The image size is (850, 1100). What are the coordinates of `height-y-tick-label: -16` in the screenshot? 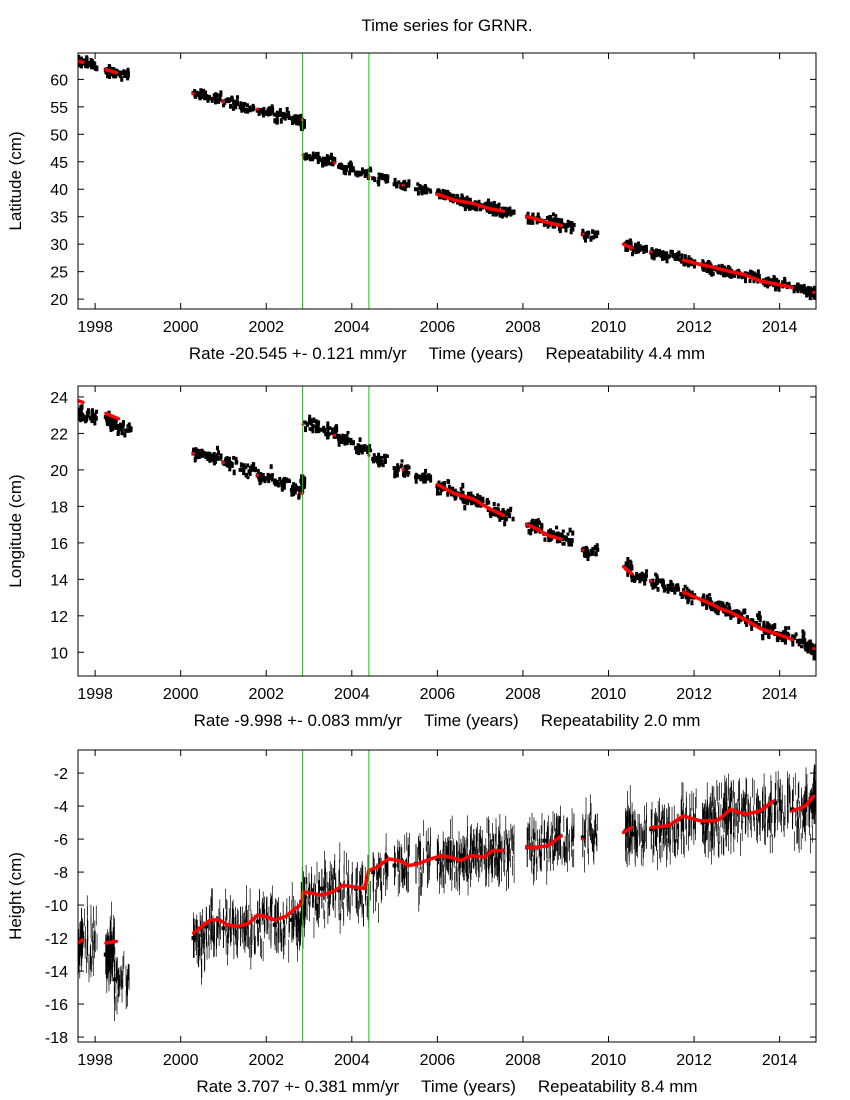 It's located at (56, 1005).